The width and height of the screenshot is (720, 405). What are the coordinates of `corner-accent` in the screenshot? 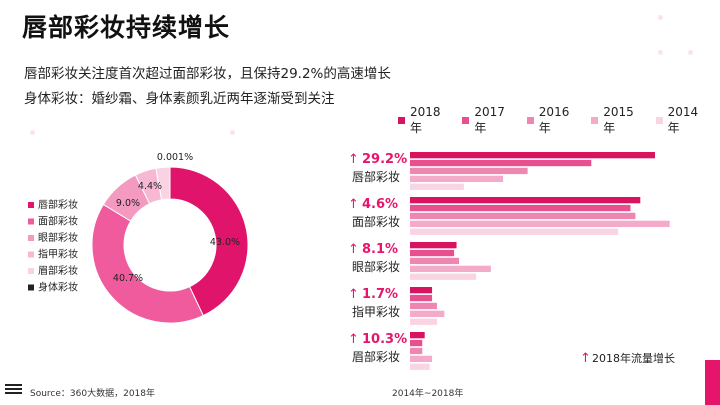 It's located at (712, 382).